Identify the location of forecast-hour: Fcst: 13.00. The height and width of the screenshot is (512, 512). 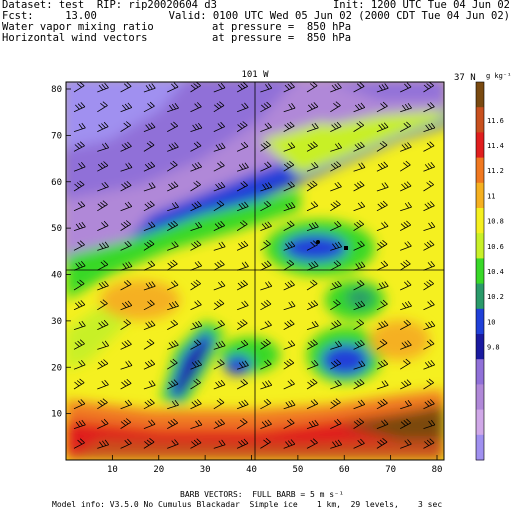
(49, 16).